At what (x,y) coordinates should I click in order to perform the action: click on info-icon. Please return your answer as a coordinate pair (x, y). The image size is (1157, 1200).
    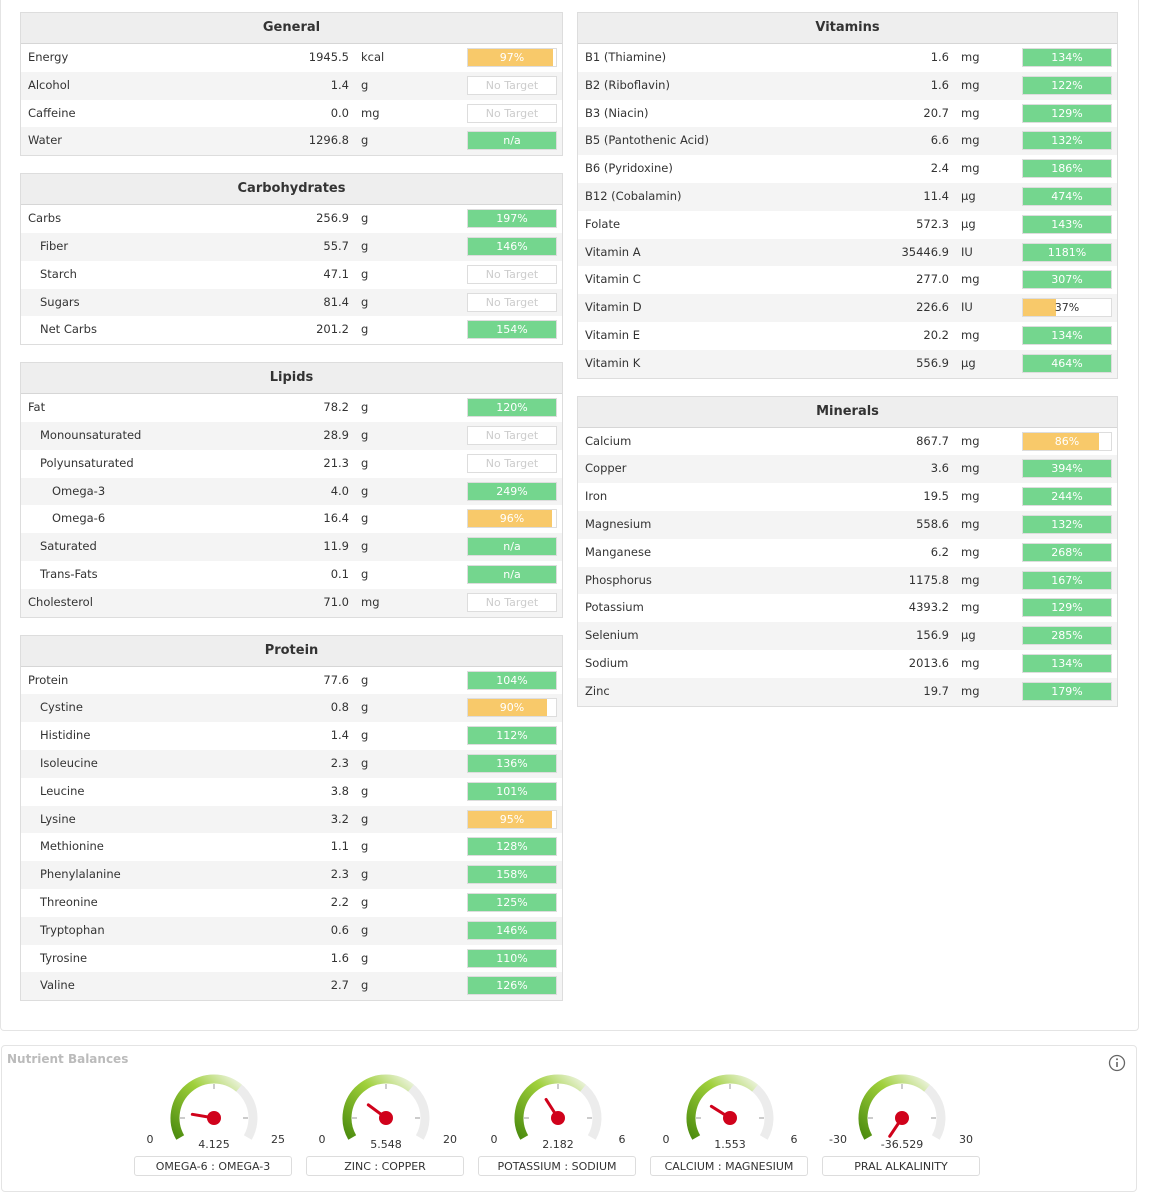
    Looking at the image, I should click on (1117, 1063).